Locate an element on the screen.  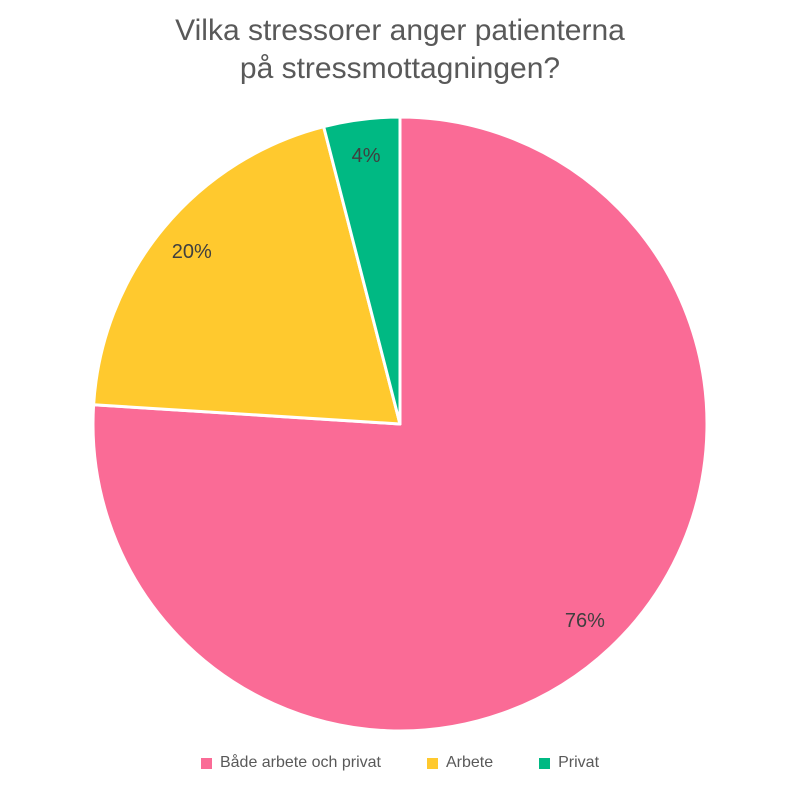
legend-swatch-privat is located at coordinates (545, 763).